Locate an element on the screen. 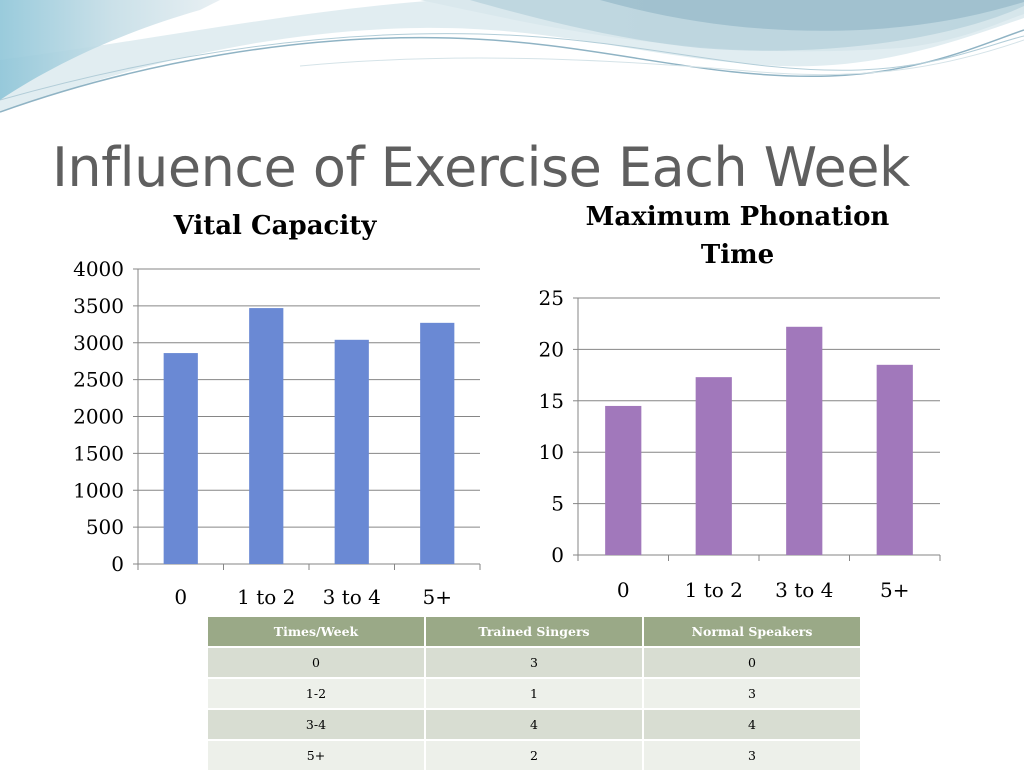 The height and width of the screenshot is (772, 1024). slide-title: Influence of Exercise Each Week is located at coordinates (481, 167).